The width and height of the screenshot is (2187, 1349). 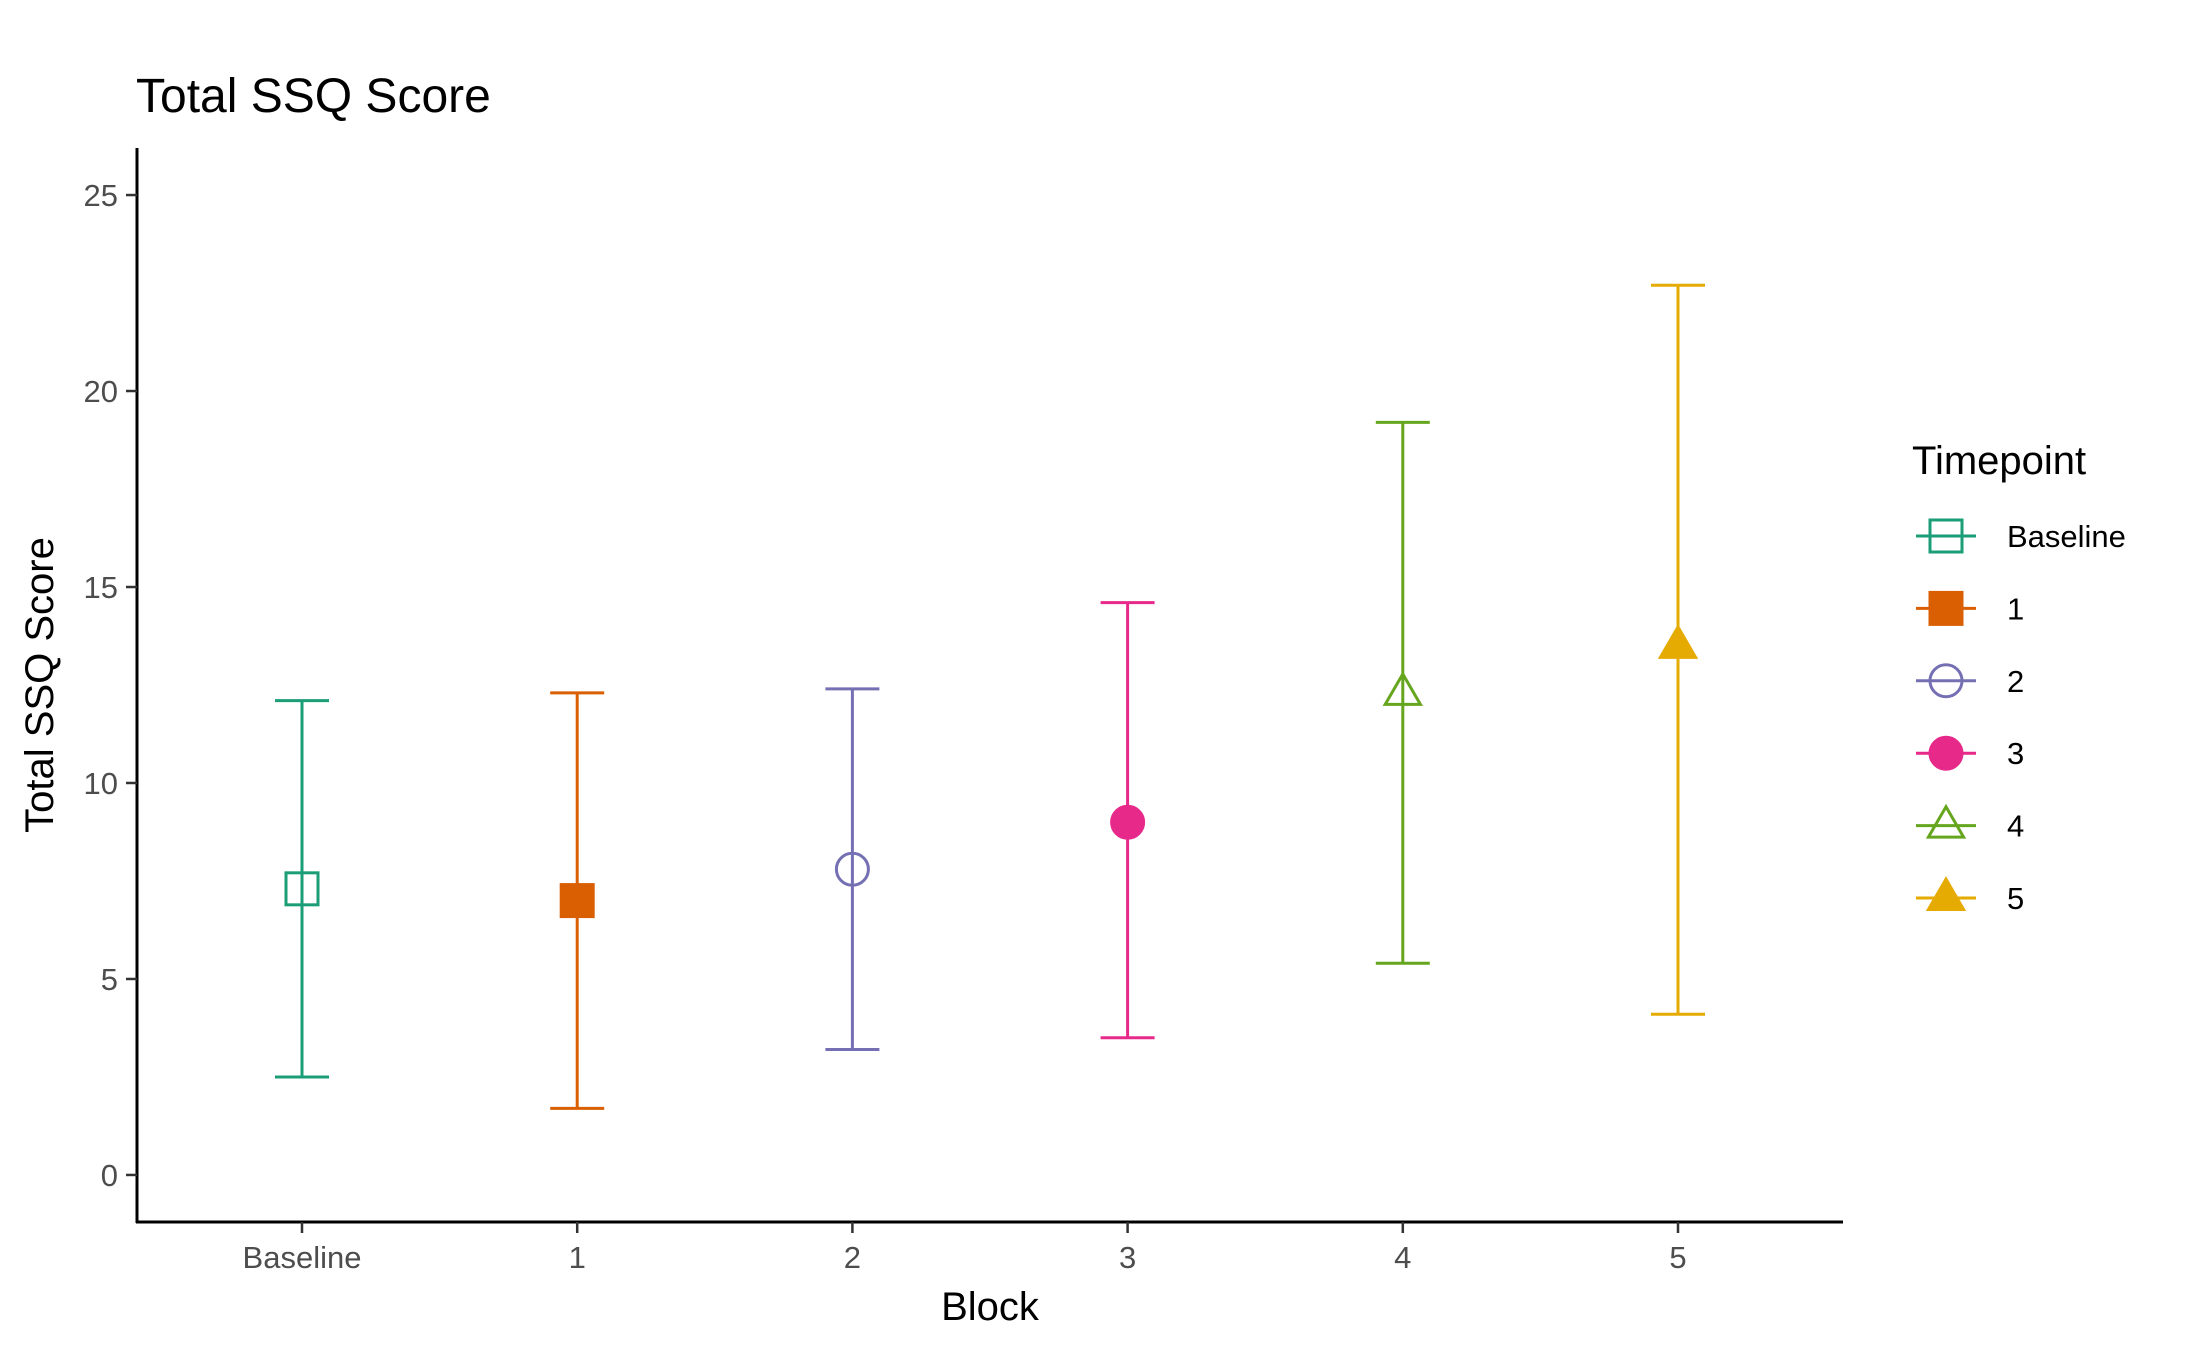 What do you see at coordinates (101, 195) in the screenshot?
I see `y-tick-label: 25` at bounding box center [101, 195].